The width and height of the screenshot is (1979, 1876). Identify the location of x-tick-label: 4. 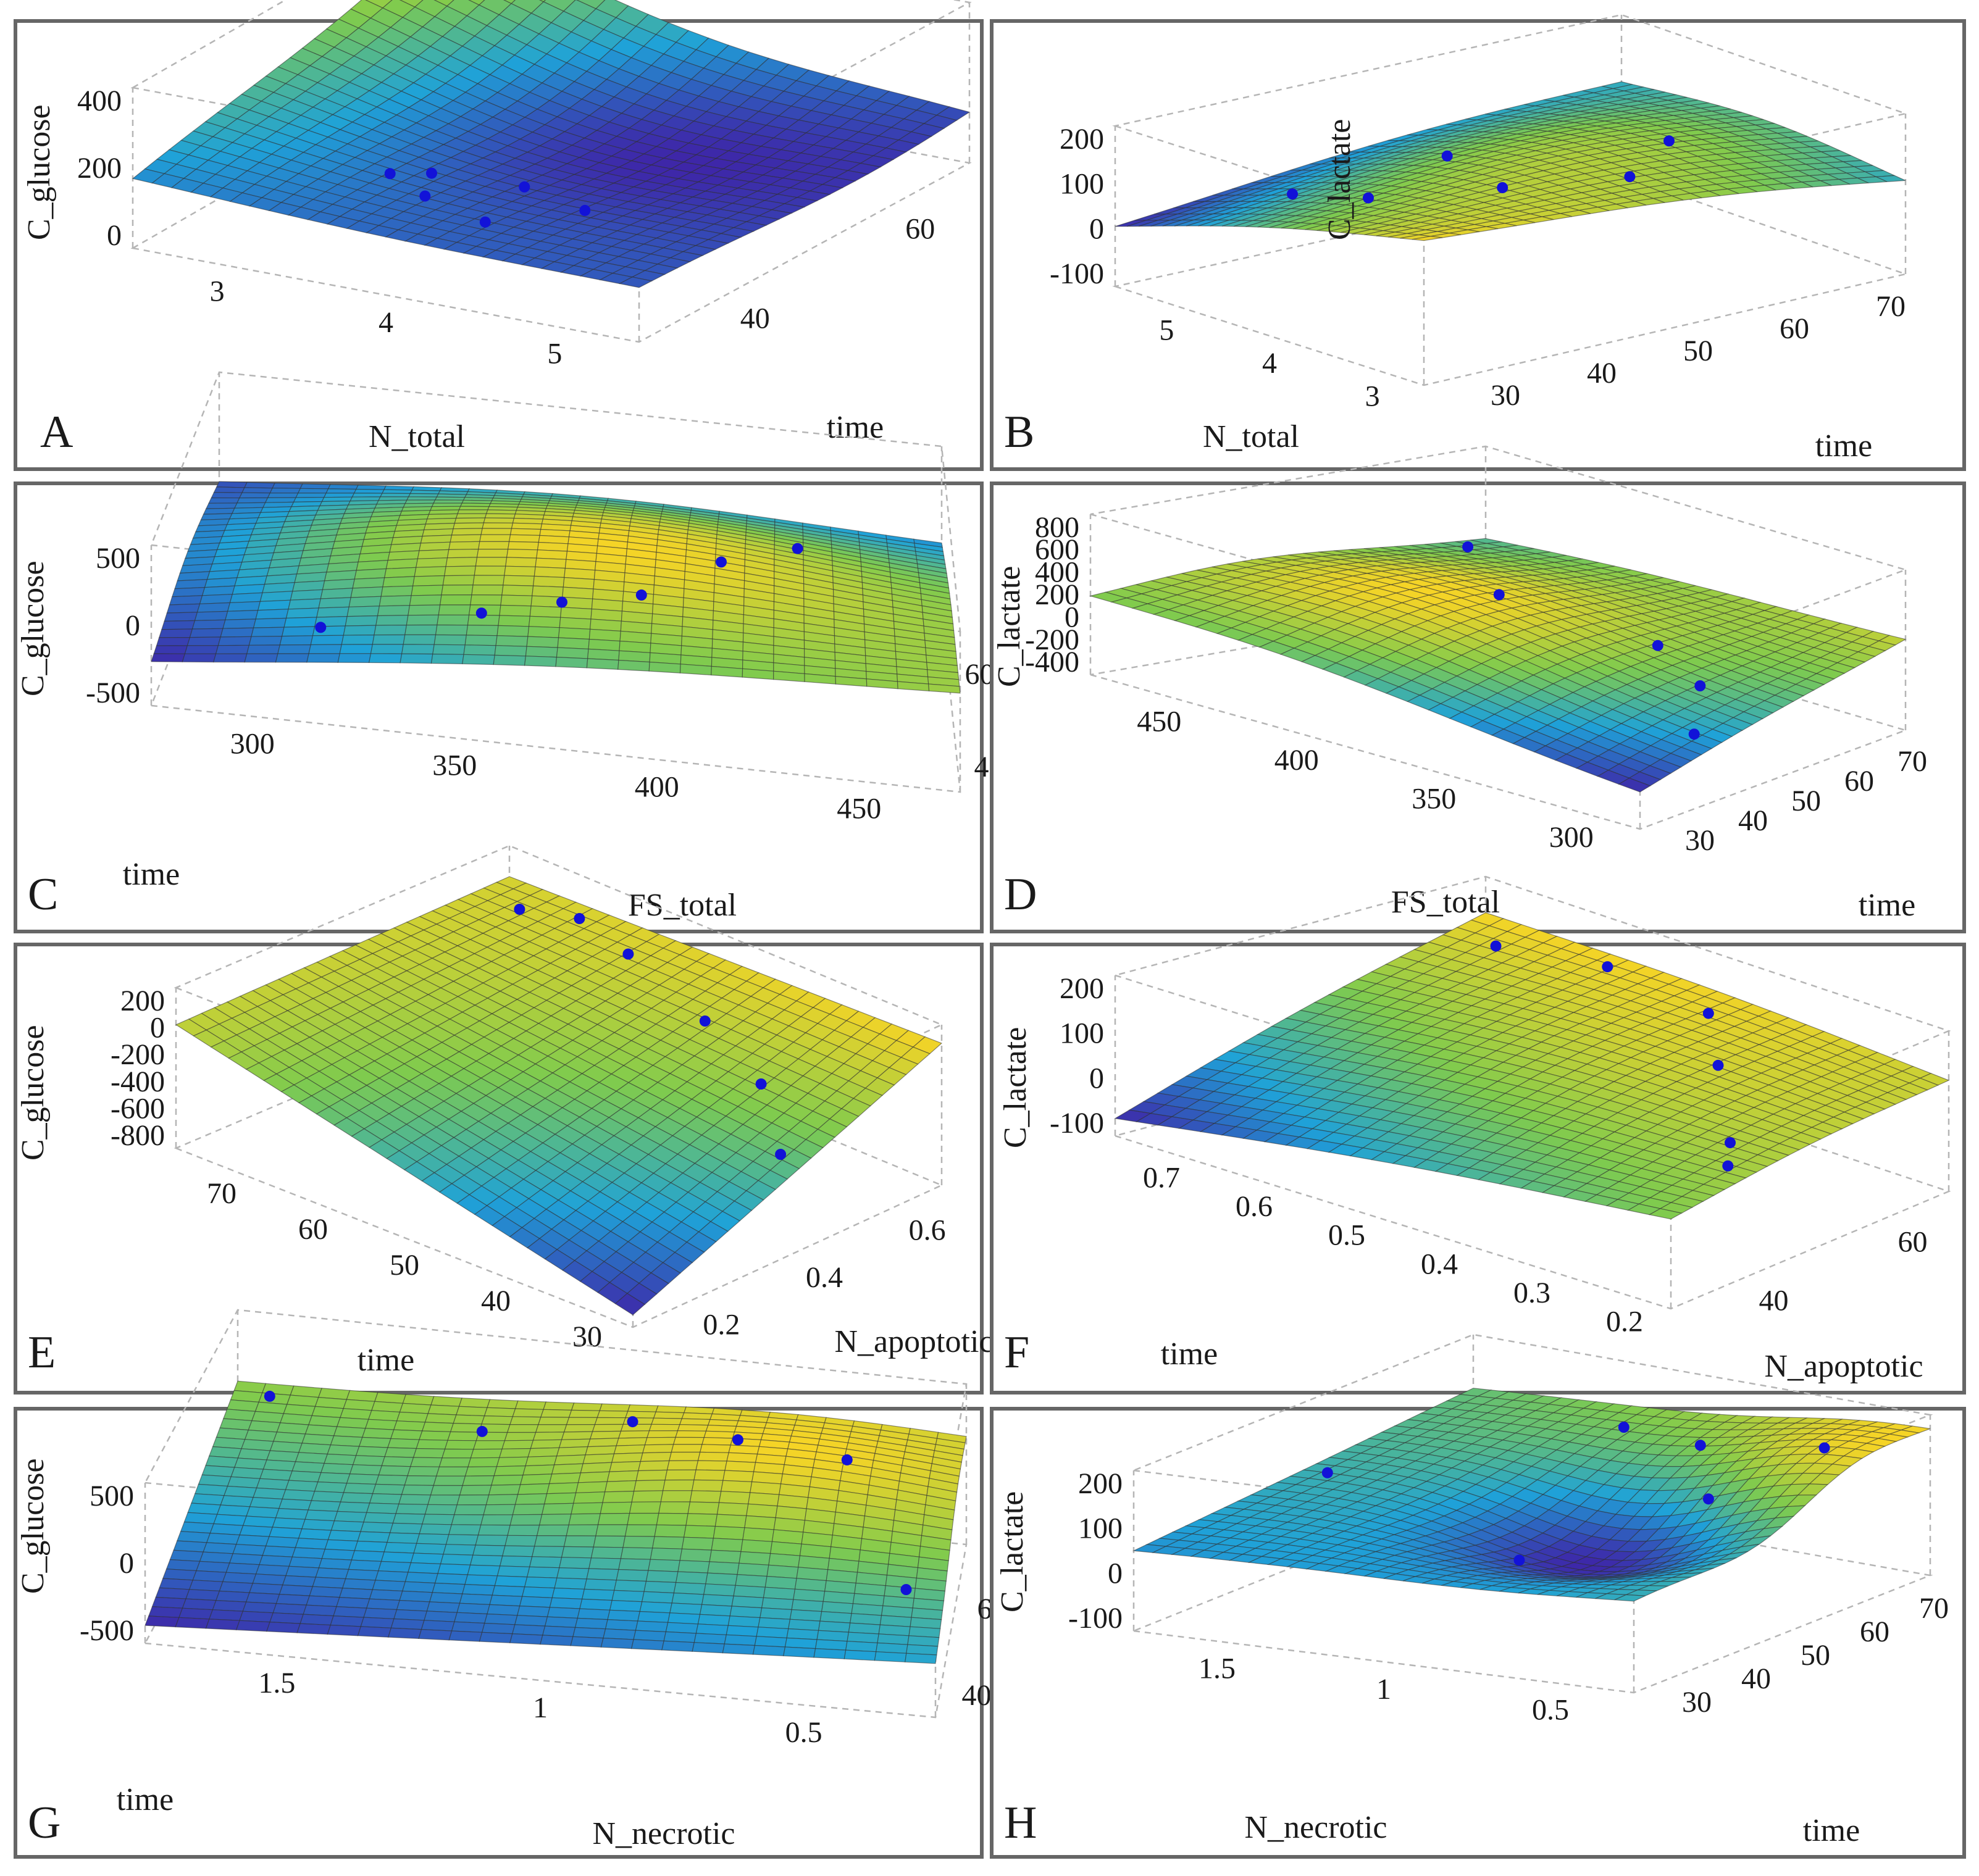
(1269, 364).